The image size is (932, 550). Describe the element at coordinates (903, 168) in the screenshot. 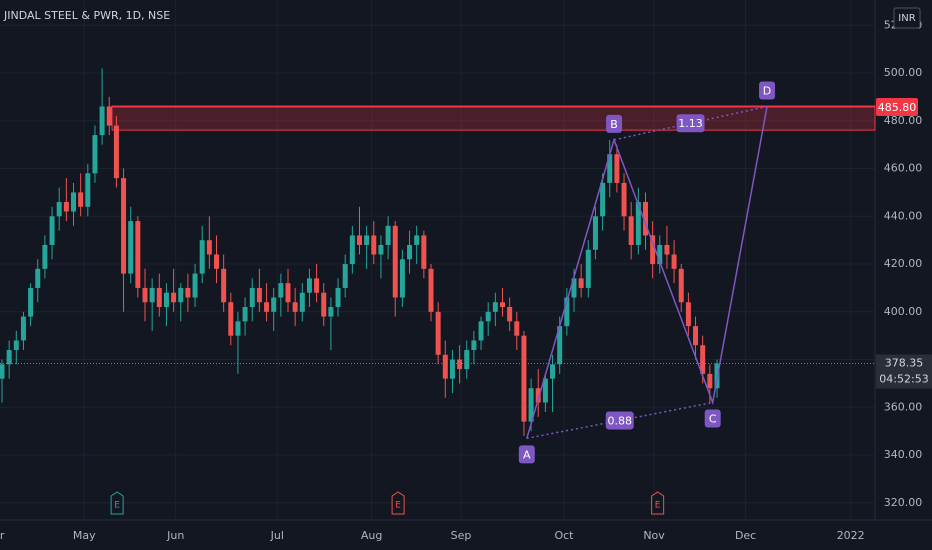

I see `y-tick-label: 460.00` at that location.